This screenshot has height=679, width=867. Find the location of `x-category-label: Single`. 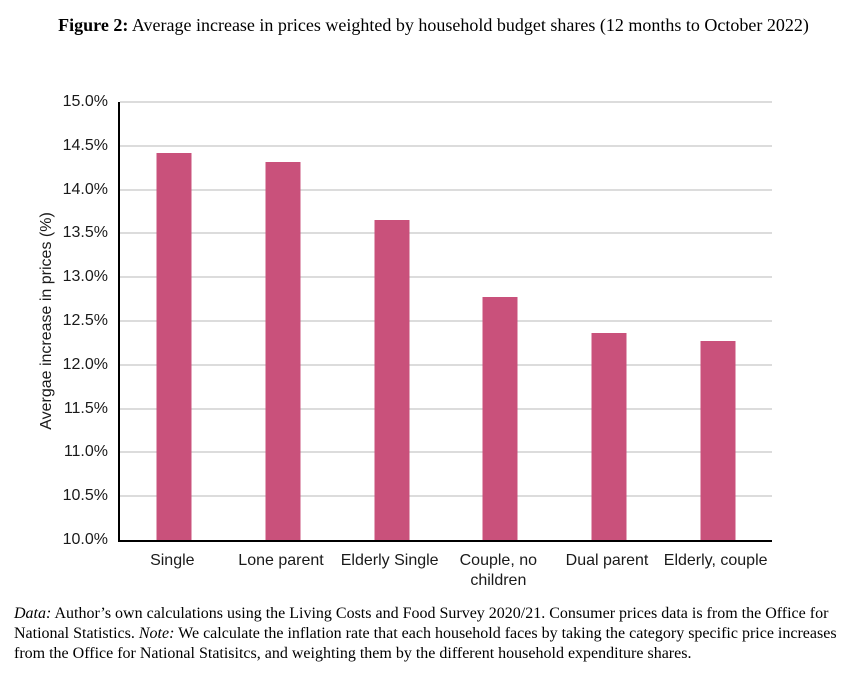

x-category-label: Single is located at coordinates (172, 560).